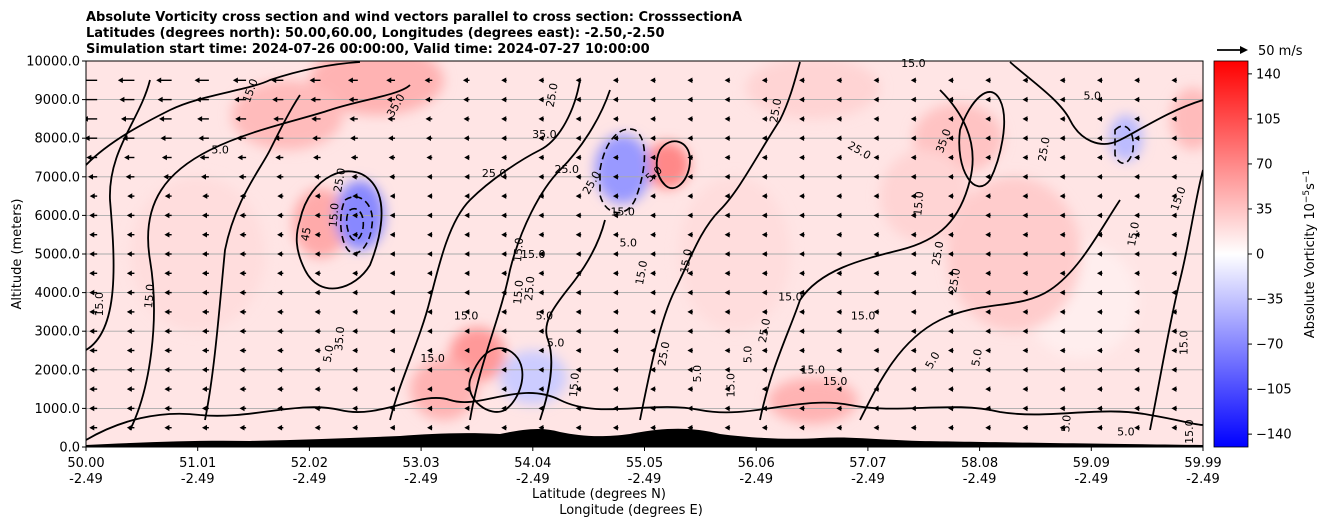  I want to click on x-tick-label-latitude: 51.01, so click(197, 463).